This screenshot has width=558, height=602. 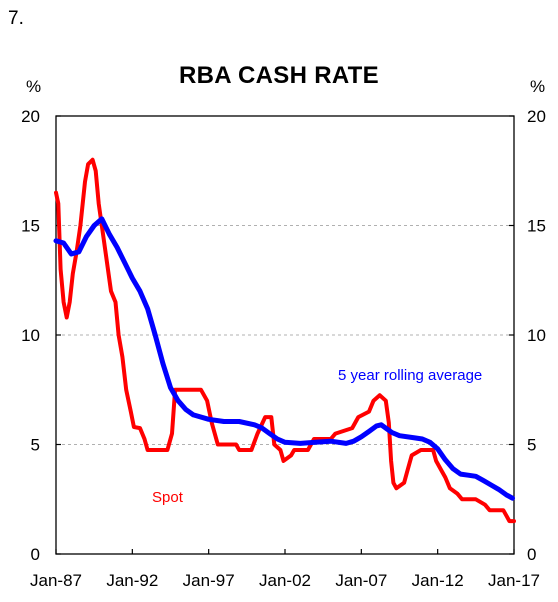 What do you see at coordinates (531, 554) in the screenshot?
I see `y-tick-label-right: 0` at bounding box center [531, 554].